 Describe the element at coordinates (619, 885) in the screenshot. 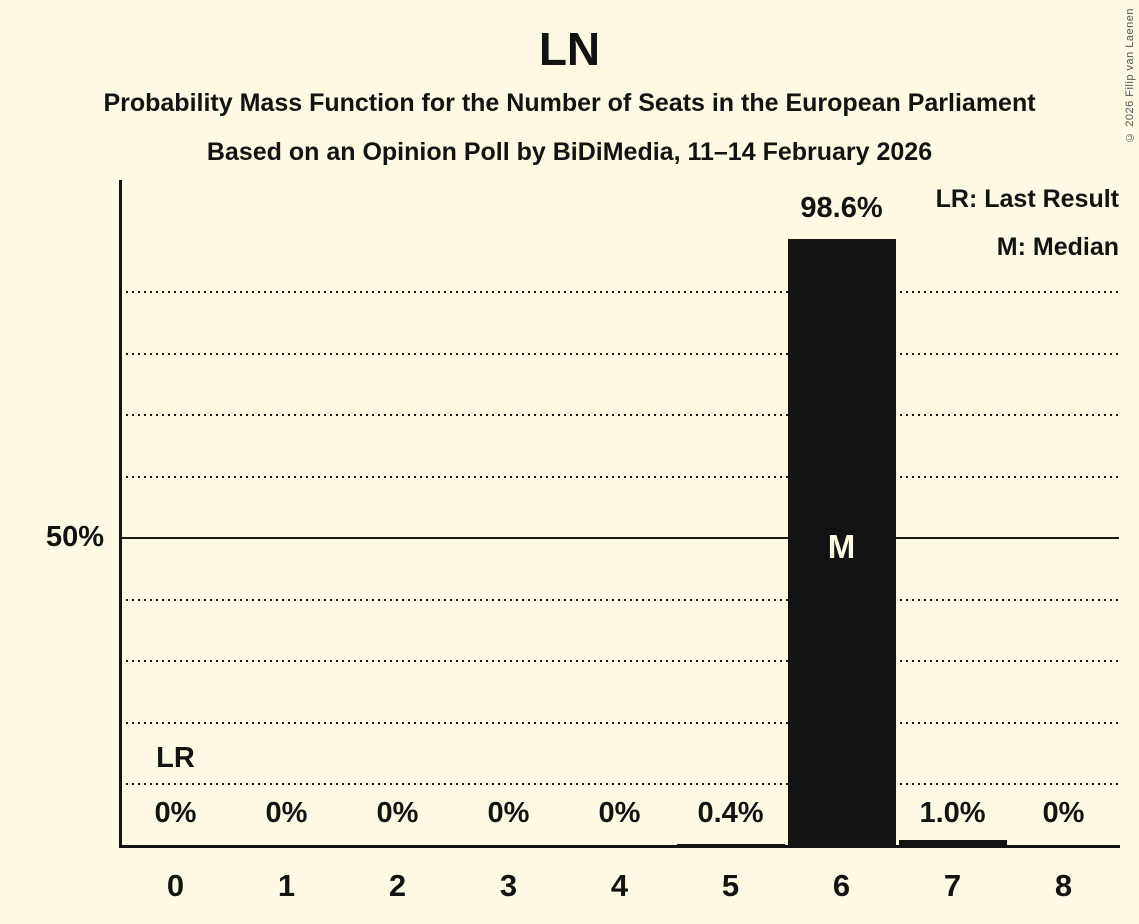

I see `x-axis-tick-4: 4` at that location.